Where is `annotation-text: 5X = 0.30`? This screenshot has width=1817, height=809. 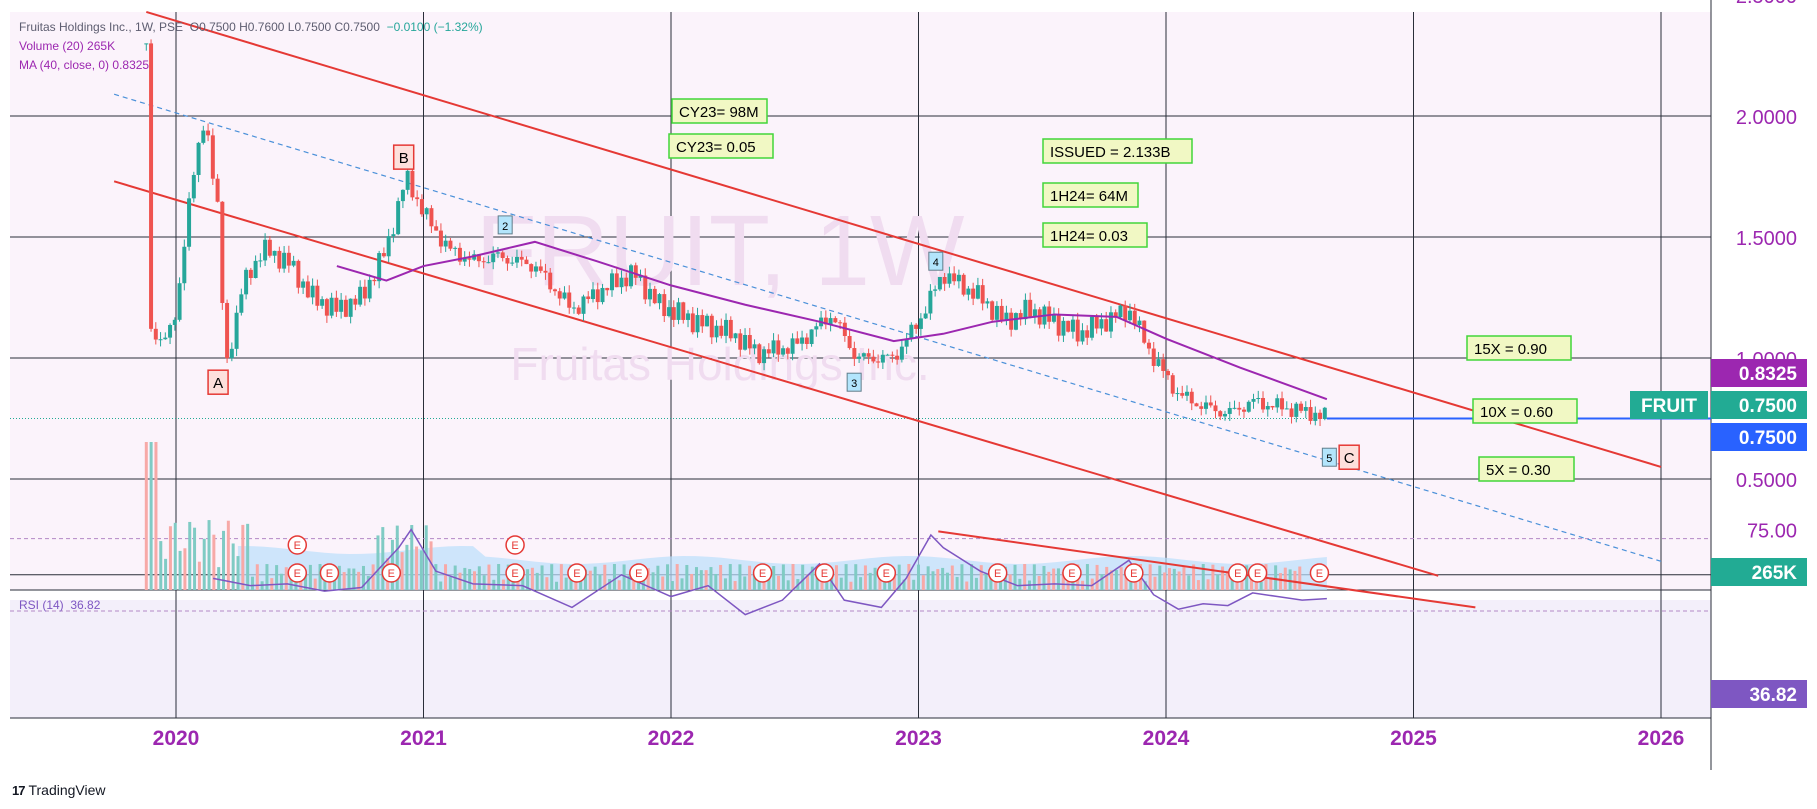 annotation-text: 5X = 0.30 is located at coordinates (1518, 470).